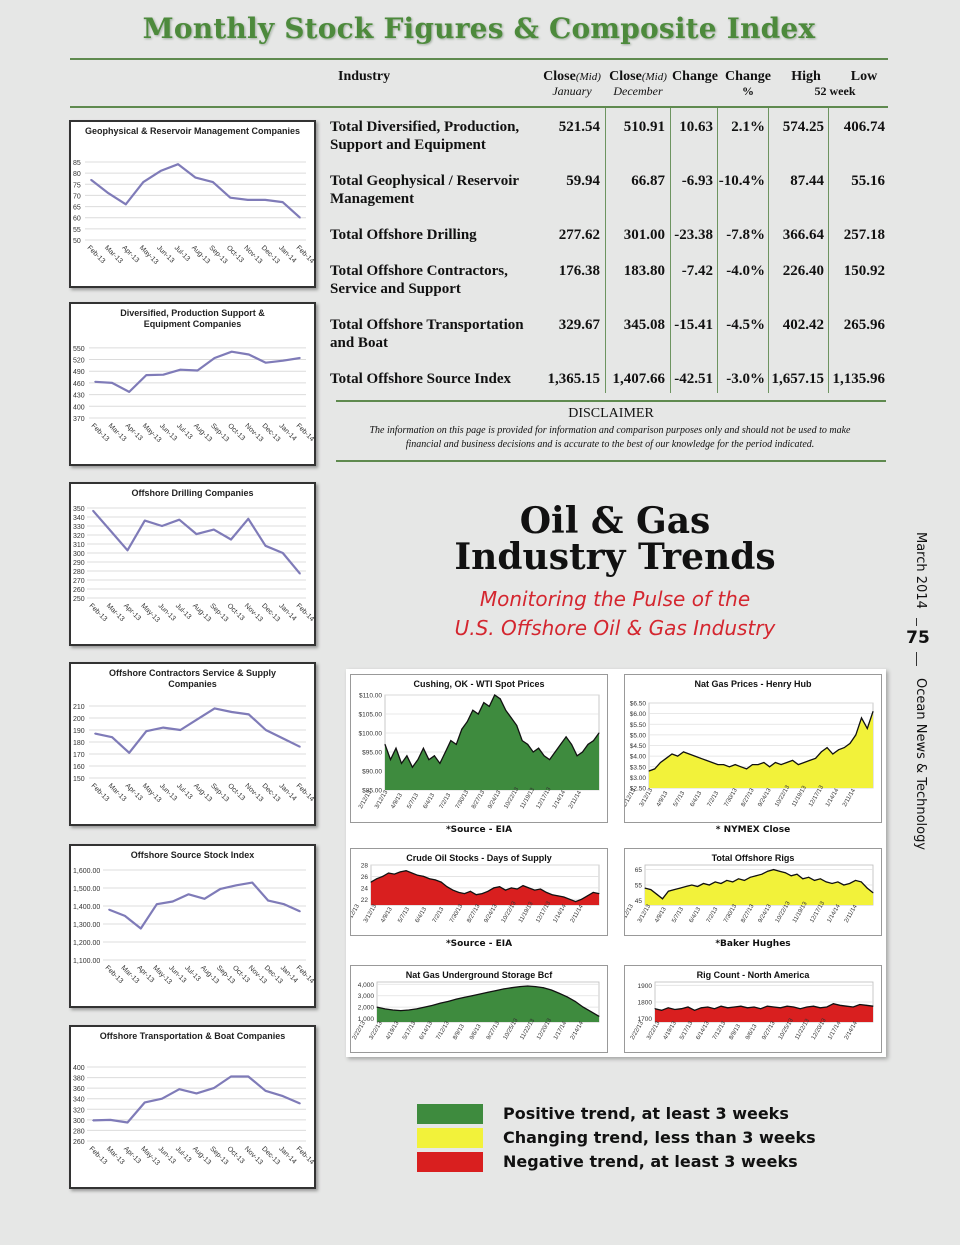 The height and width of the screenshot is (1245, 960). Describe the element at coordinates (444, 1030) in the screenshot. I see `x-tick-label: 7/12/13` at that location.